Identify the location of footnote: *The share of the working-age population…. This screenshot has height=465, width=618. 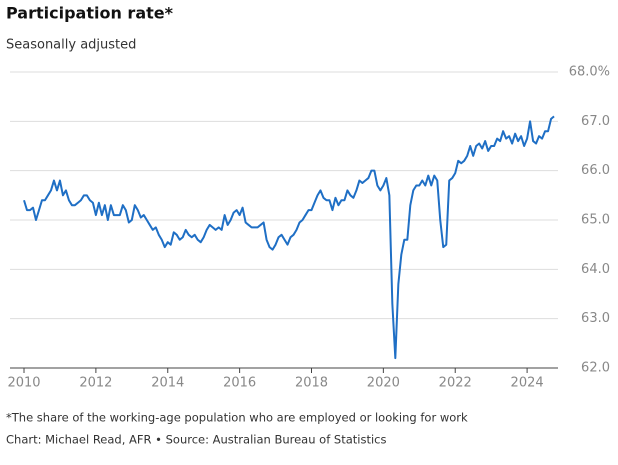
(237, 418).